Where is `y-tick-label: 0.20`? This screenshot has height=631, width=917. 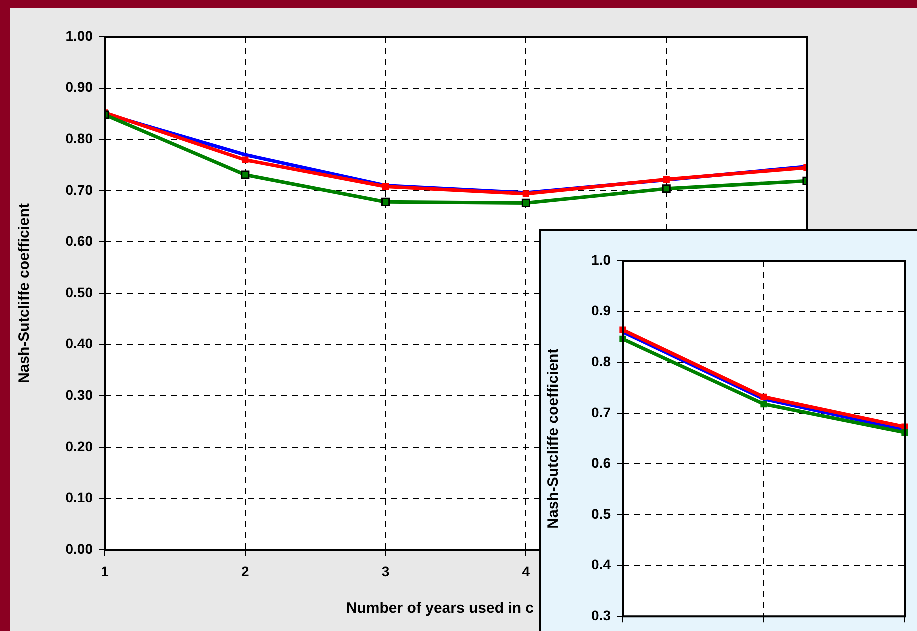 y-tick-label: 0.20 is located at coordinates (80, 446).